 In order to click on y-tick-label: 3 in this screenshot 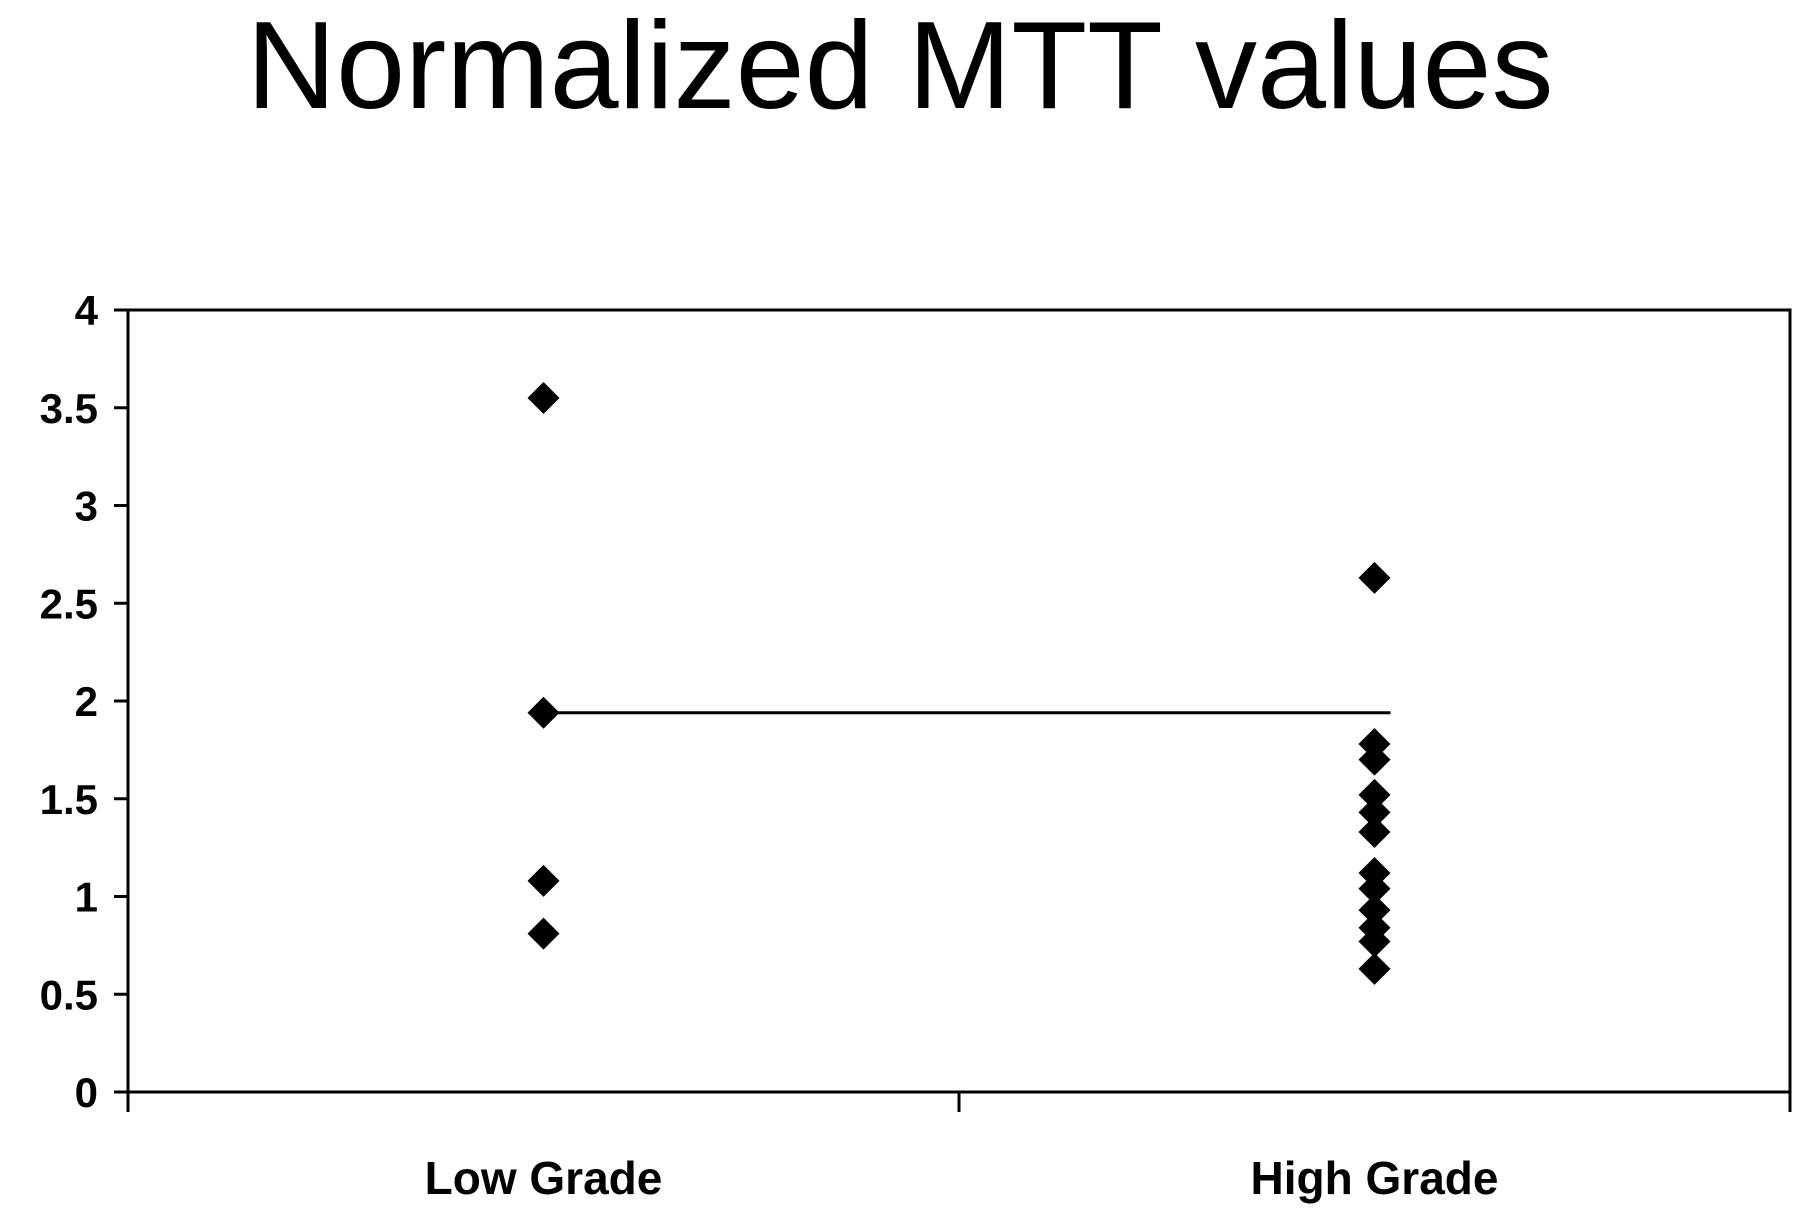, I will do `click(86, 506)`.